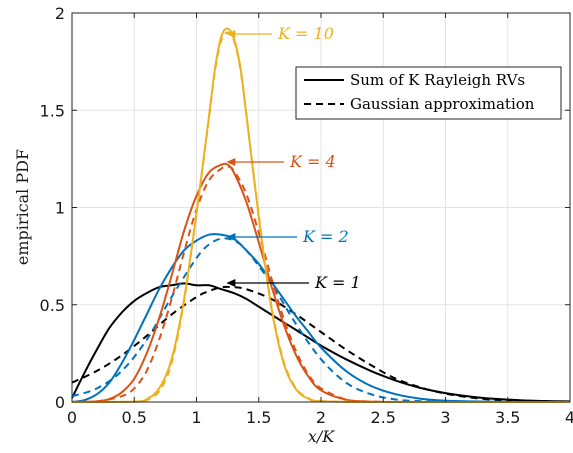 The image size is (573, 453). Describe the element at coordinates (507, 417) in the screenshot. I see `x-tick-label: 3.5` at that location.